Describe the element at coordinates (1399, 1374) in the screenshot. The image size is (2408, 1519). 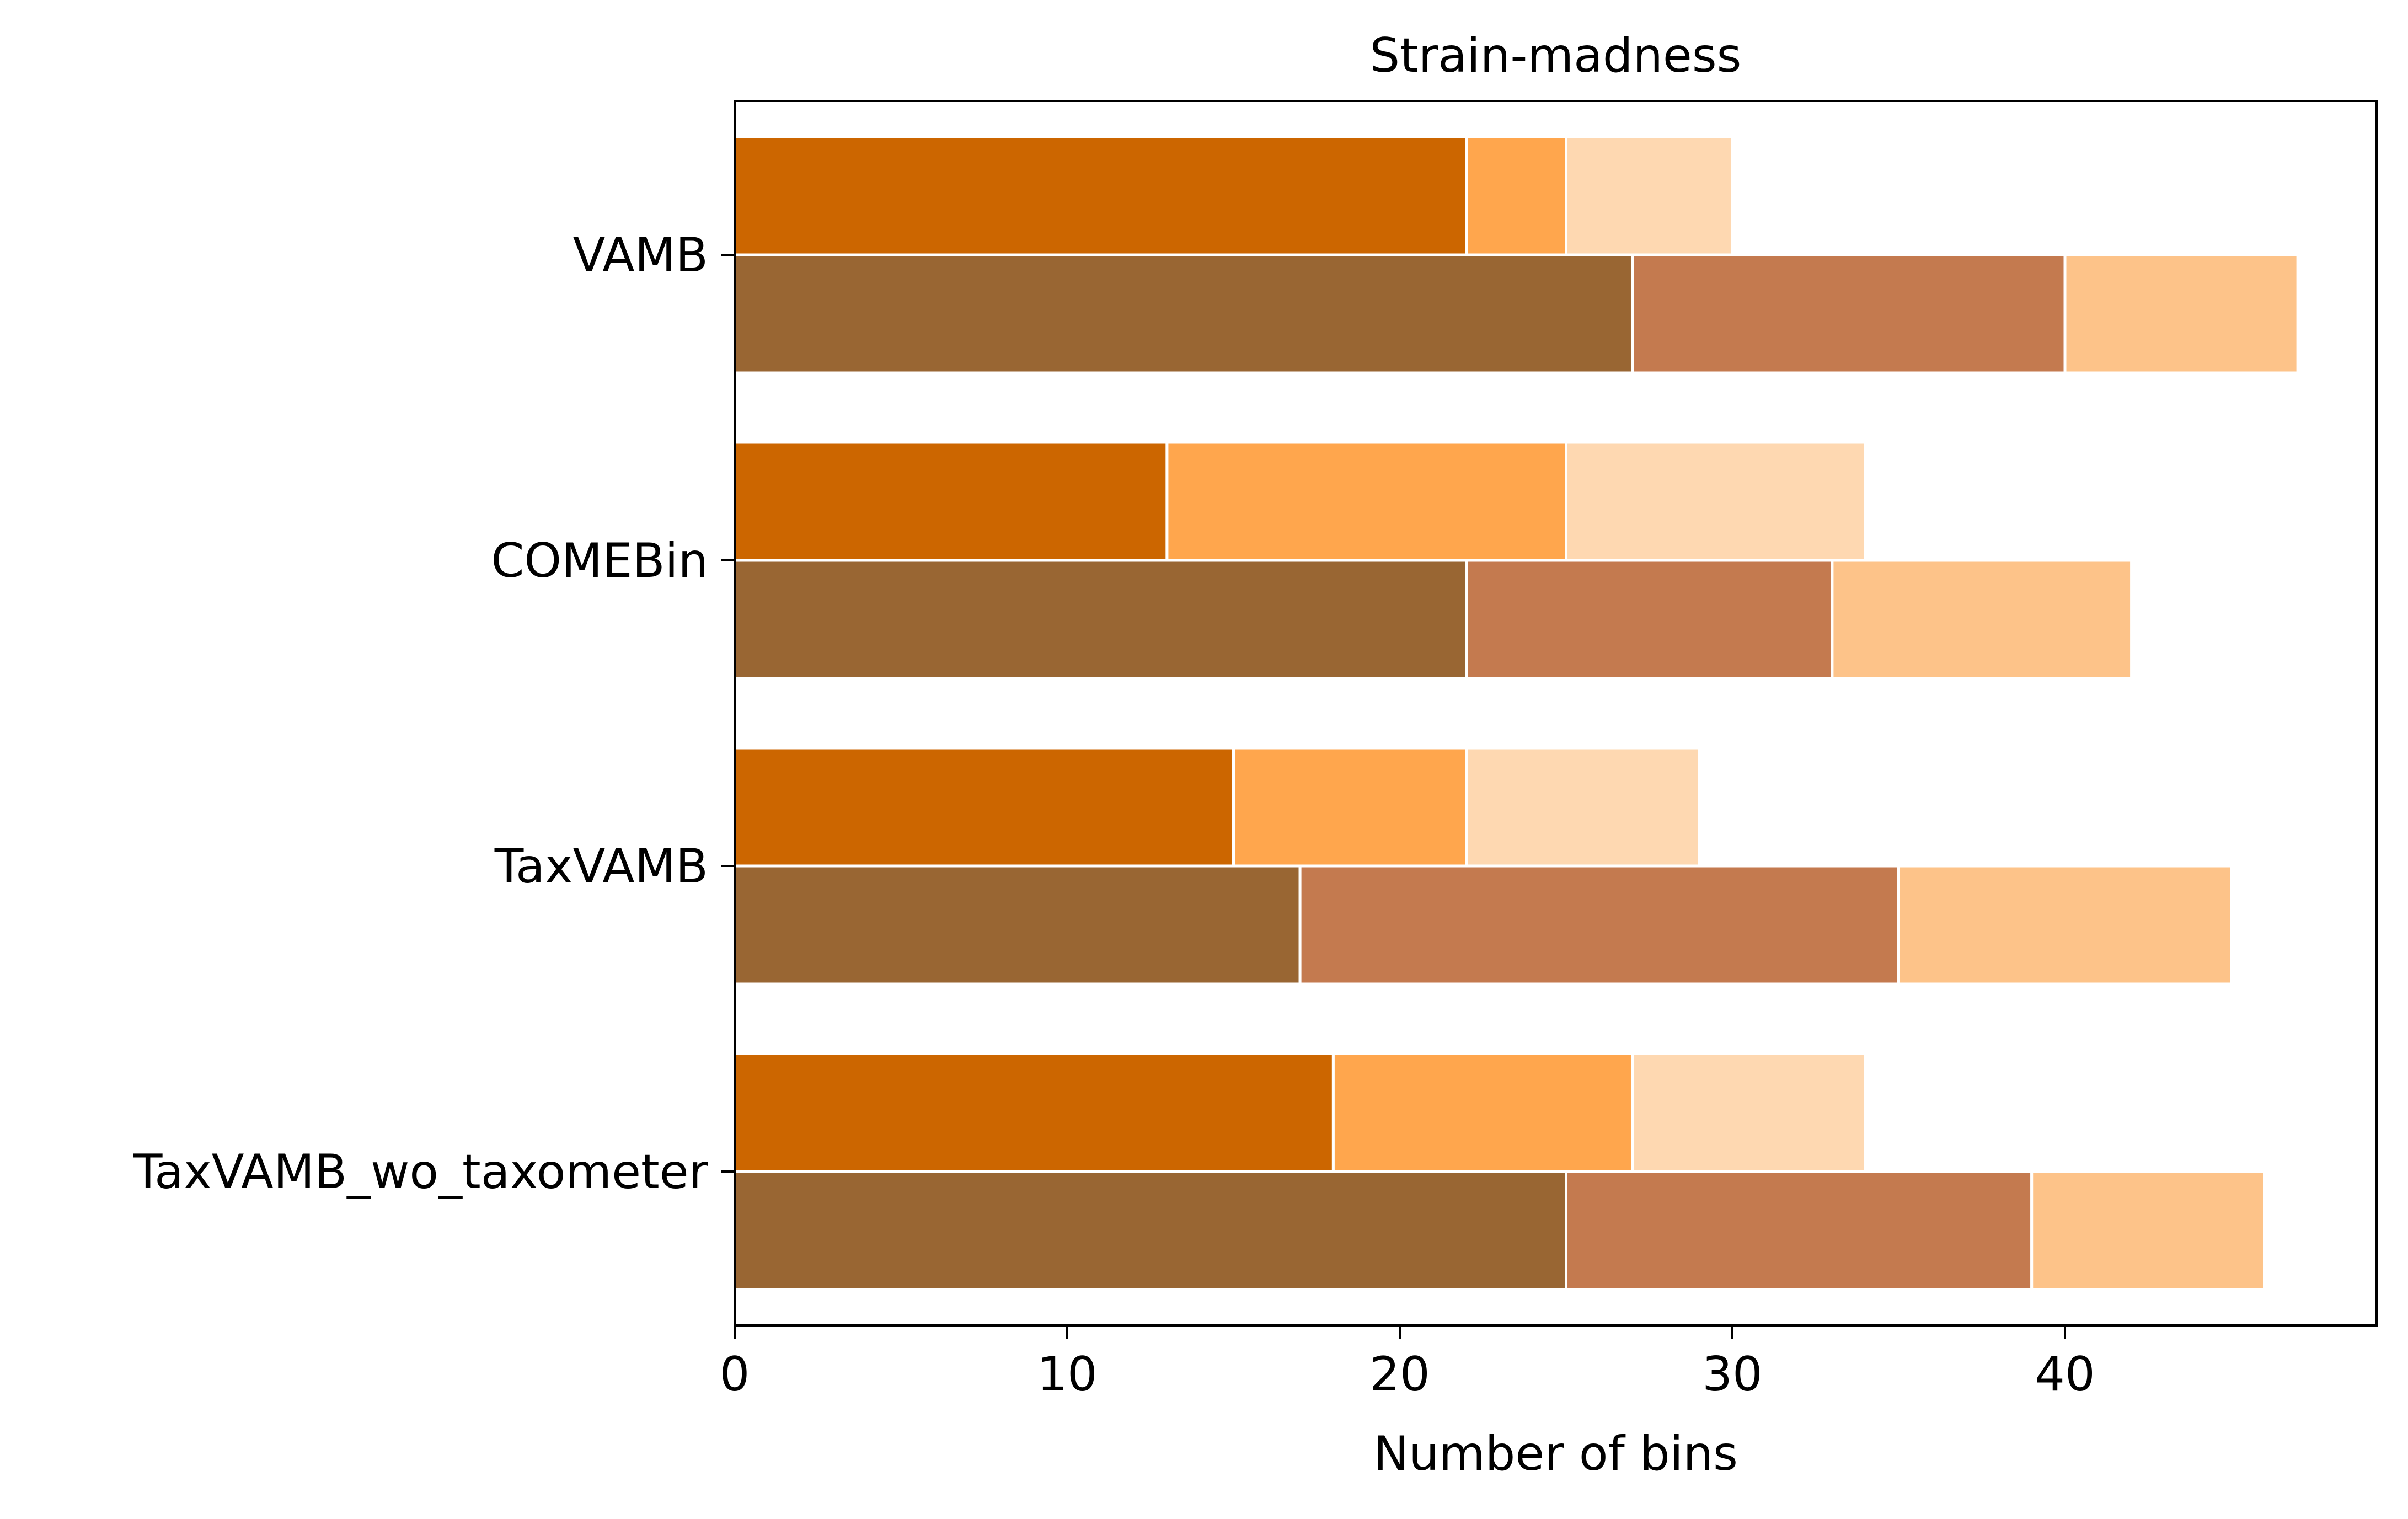
I see `x-tick-label: 20` at that location.